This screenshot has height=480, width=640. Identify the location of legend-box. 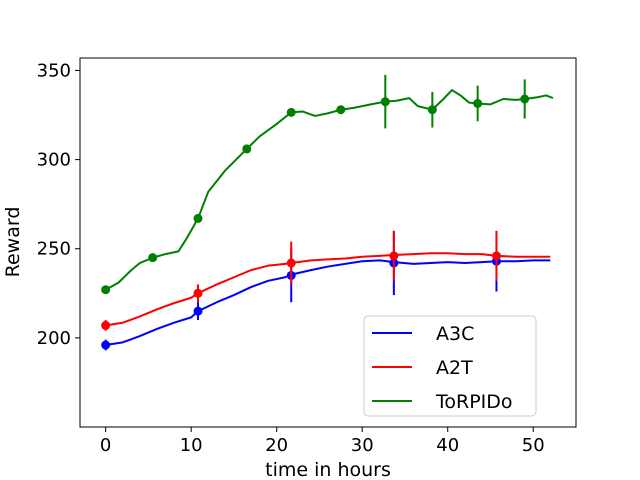
(450, 366).